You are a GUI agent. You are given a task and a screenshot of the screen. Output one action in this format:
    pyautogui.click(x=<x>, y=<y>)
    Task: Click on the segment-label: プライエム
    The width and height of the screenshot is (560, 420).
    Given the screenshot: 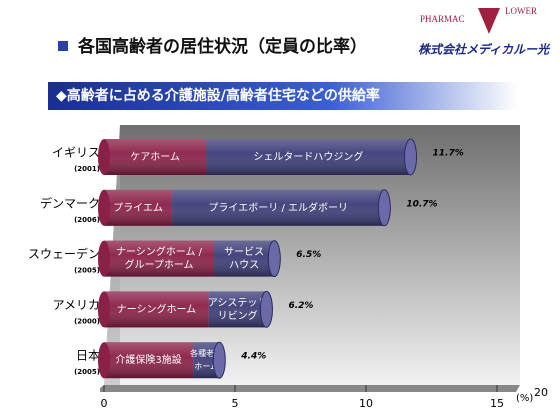 What is the action you would take?
    pyautogui.click(x=138, y=208)
    